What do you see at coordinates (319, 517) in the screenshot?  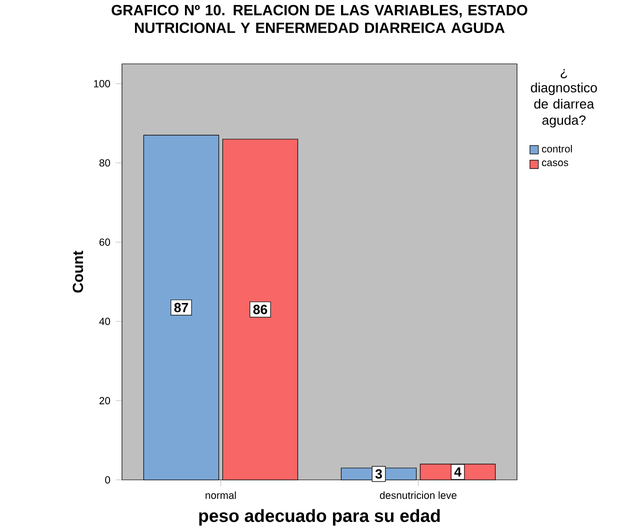 I see `x-axis-title: peso adecuado para su edad` at bounding box center [319, 517].